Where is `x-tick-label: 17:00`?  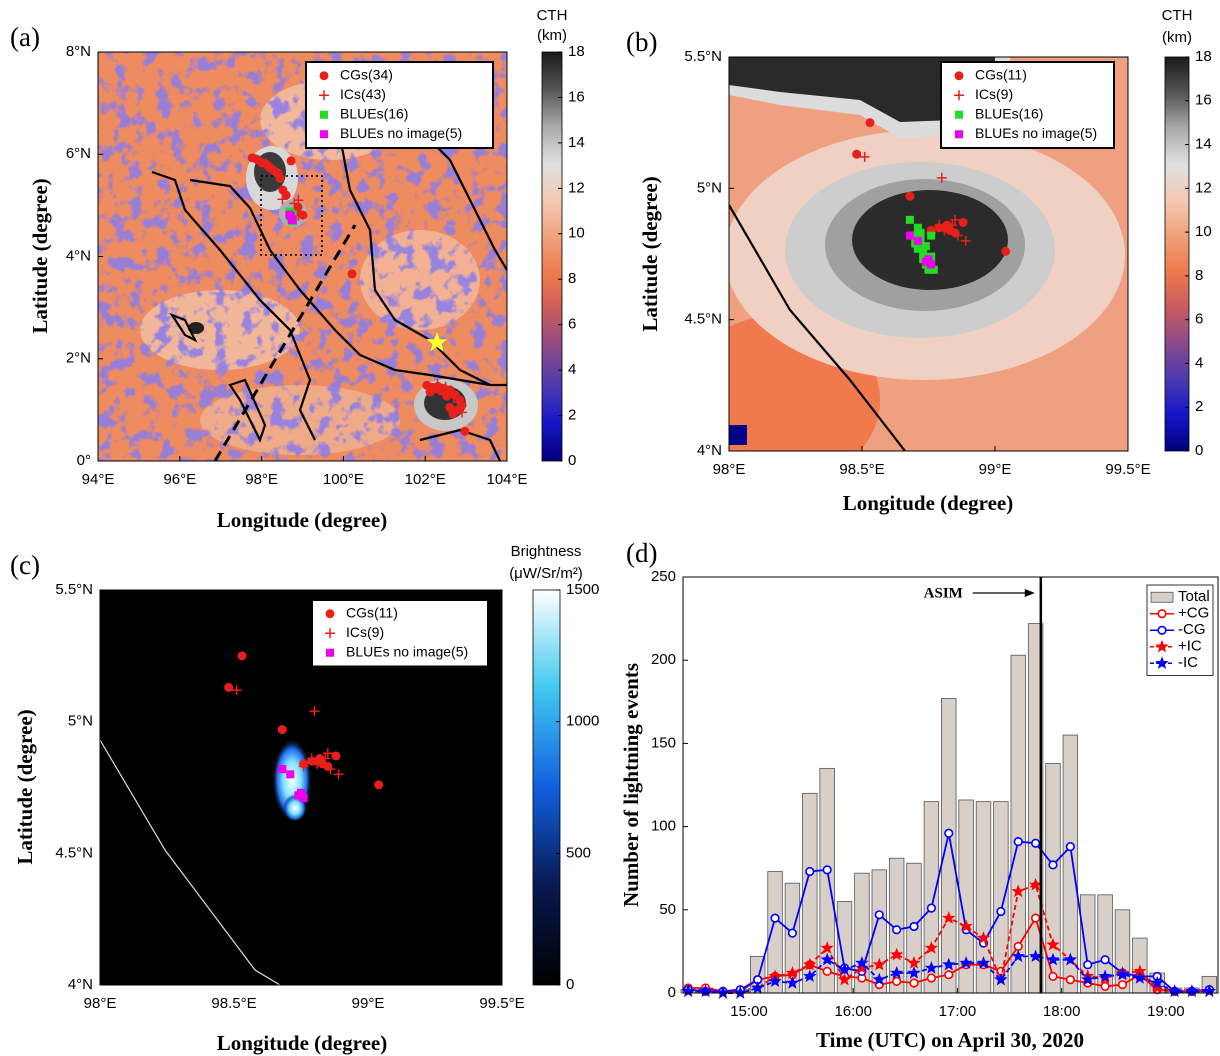 x-tick-label: 17:00 is located at coordinates (958, 1011).